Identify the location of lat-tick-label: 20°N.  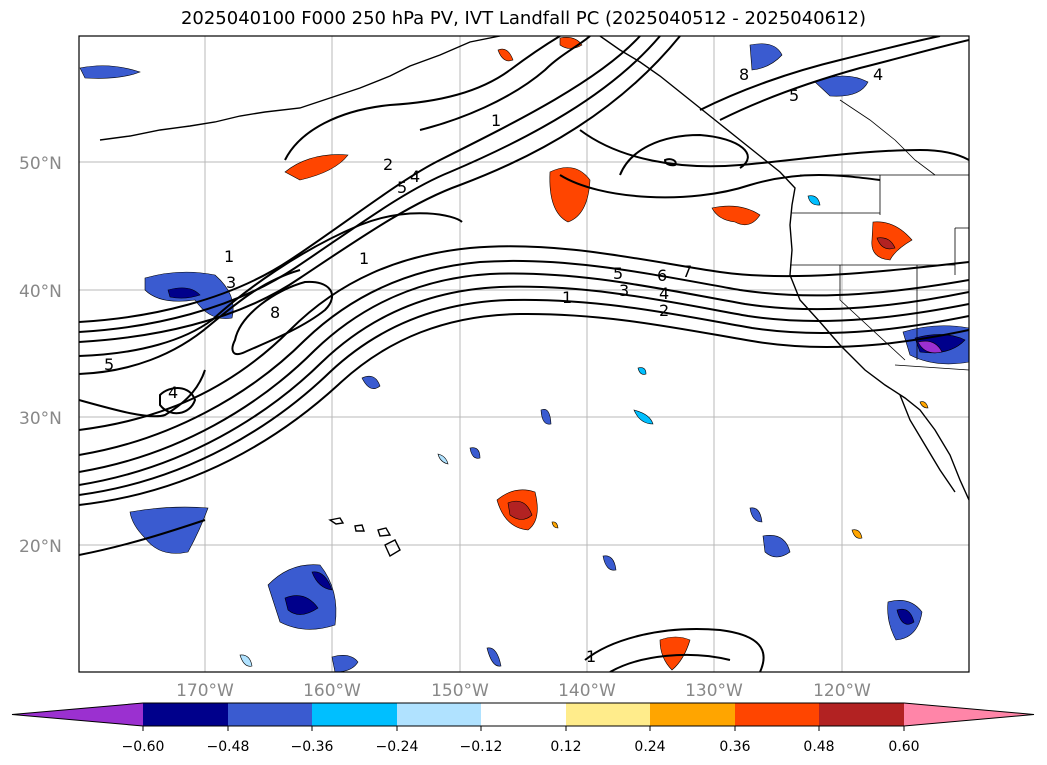
(40, 547).